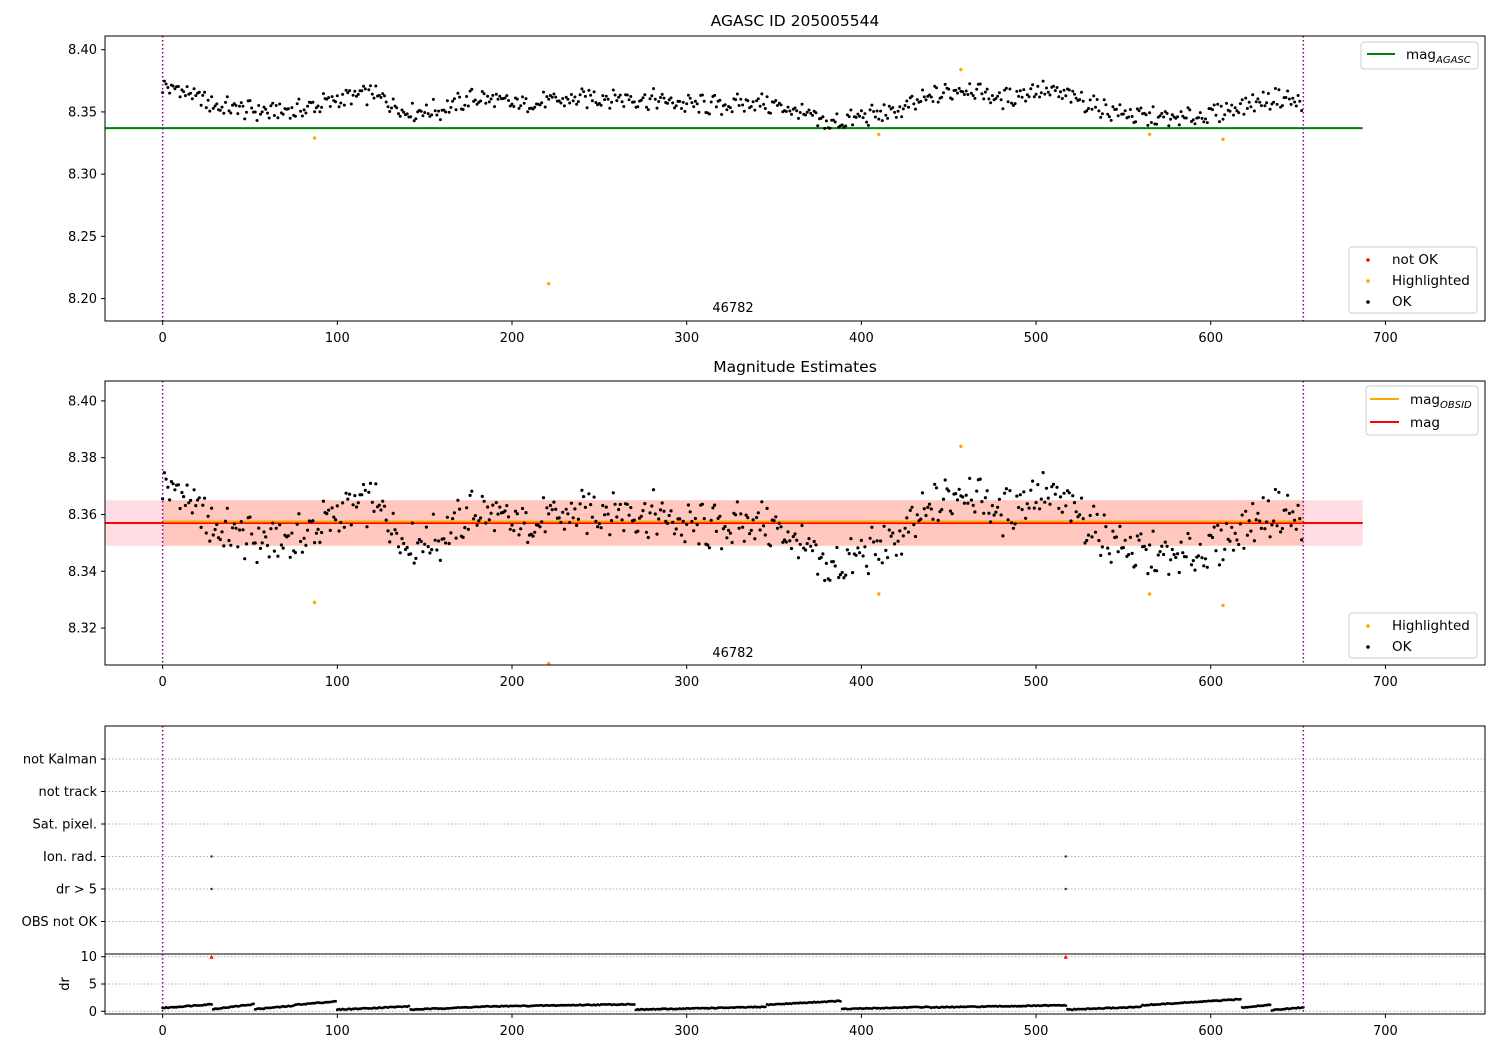  Describe the element at coordinates (76, 890) in the screenshot. I see `flag-category-label: dr > 5` at that location.